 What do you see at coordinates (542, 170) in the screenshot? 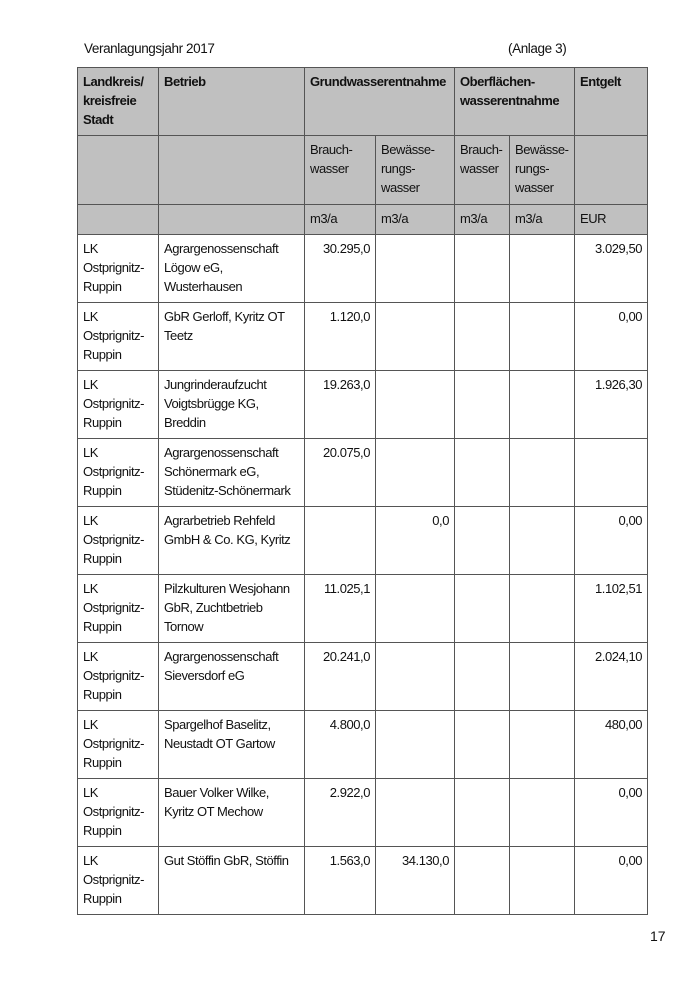
I see `col-header-sw-irrigation: Bewässe-rungs-wasser` at bounding box center [542, 170].